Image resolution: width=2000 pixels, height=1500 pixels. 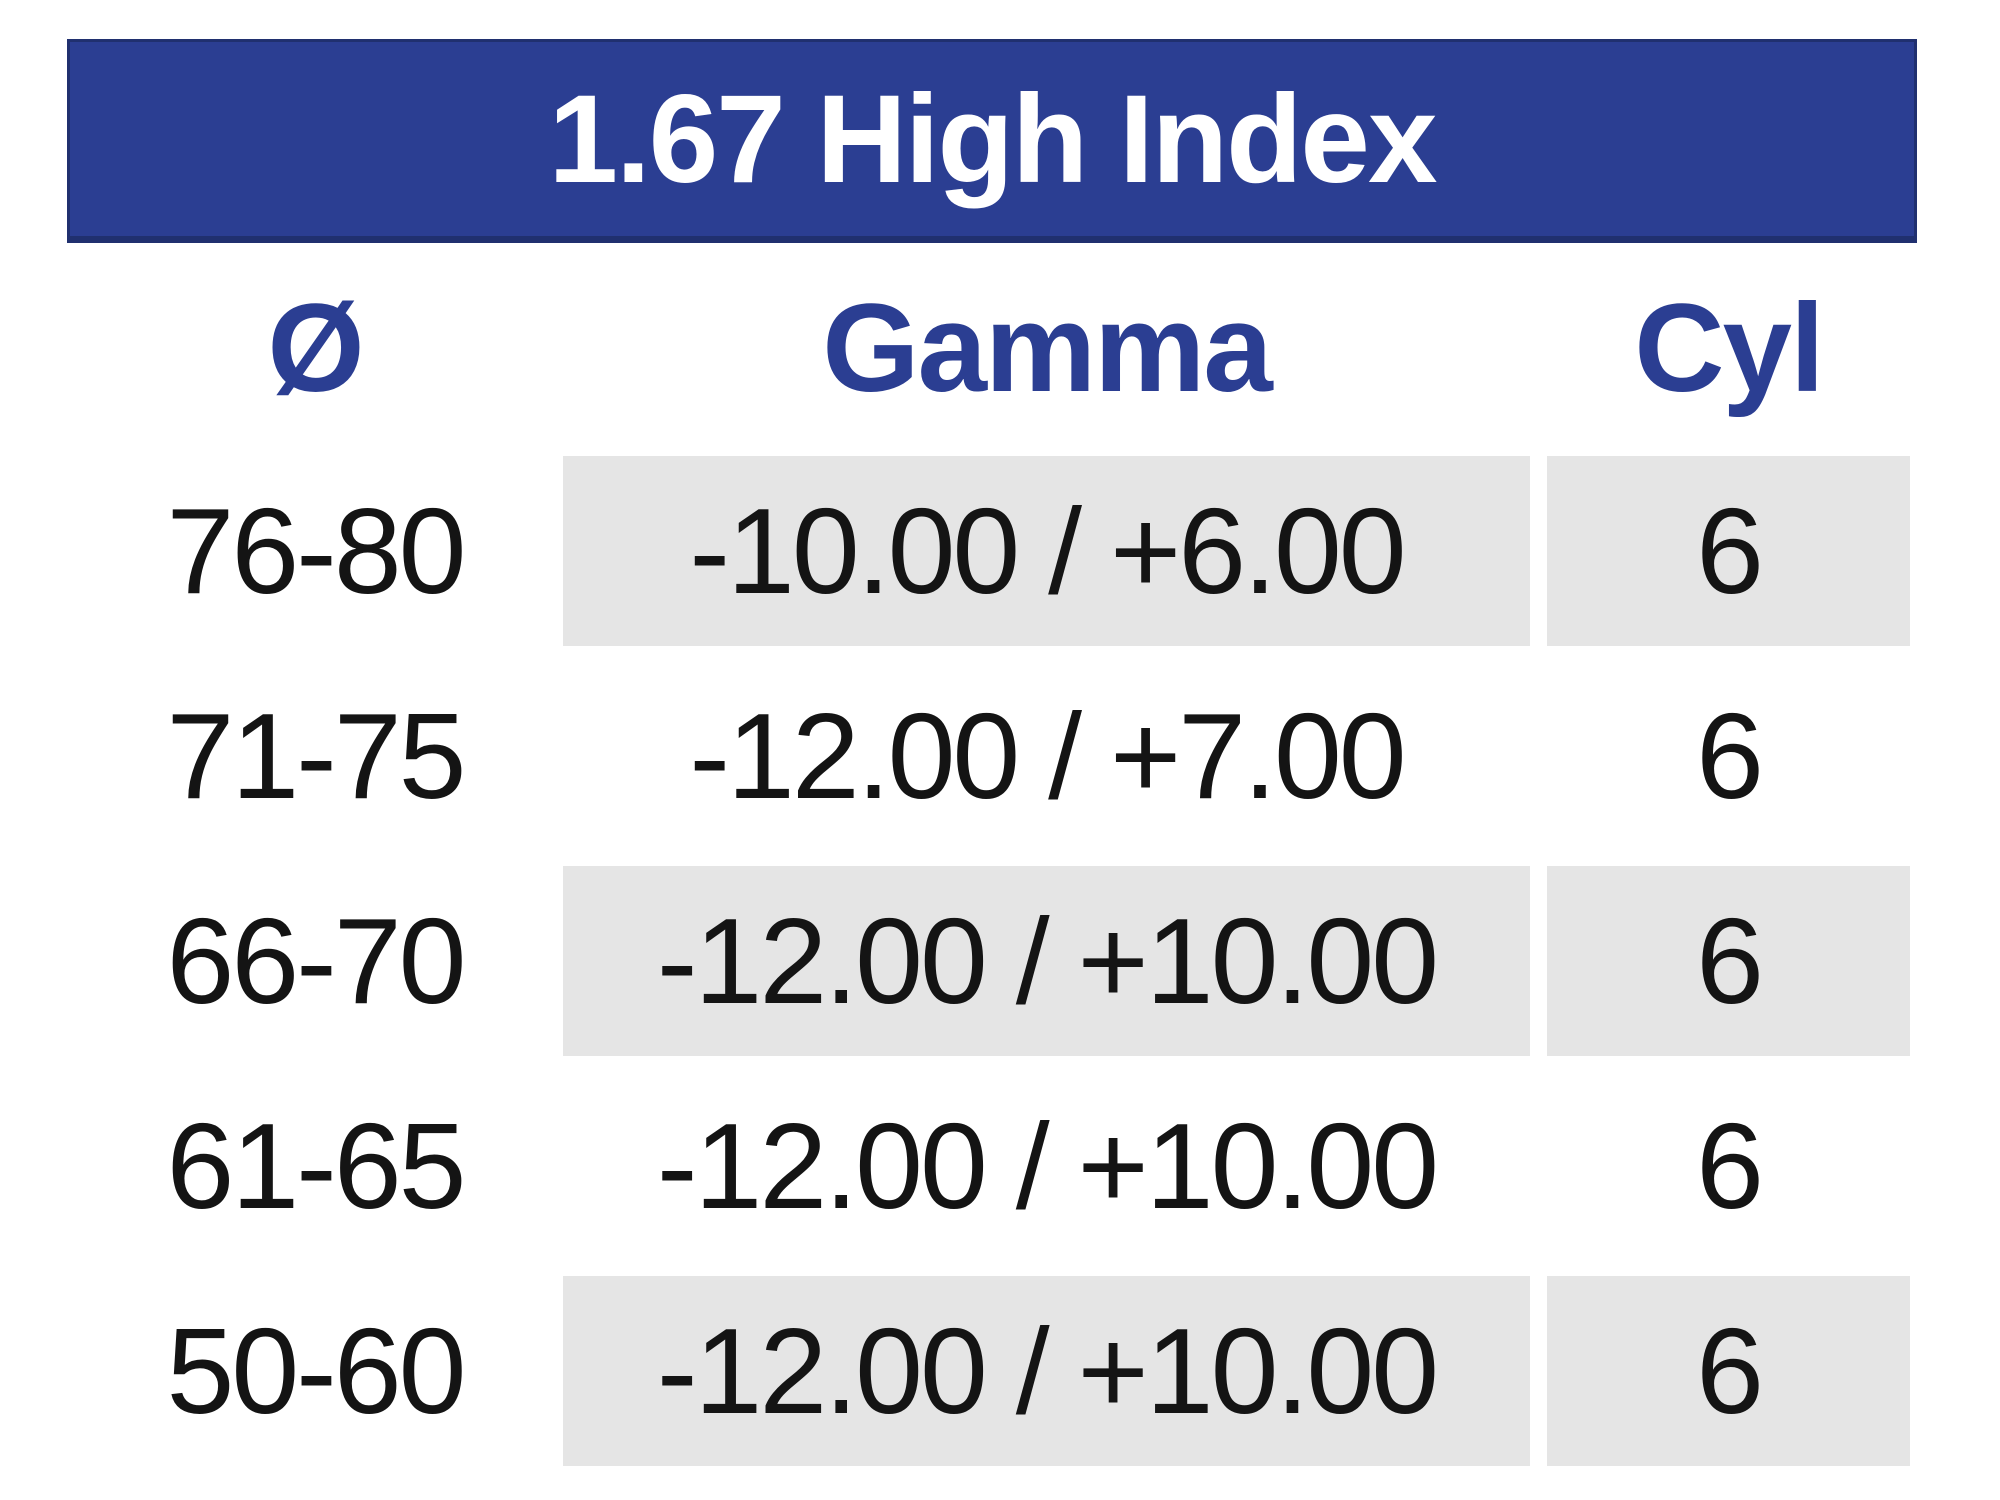 I want to click on cell-gamma: -10.00 / +6.00, so click(x=1046, y=550).